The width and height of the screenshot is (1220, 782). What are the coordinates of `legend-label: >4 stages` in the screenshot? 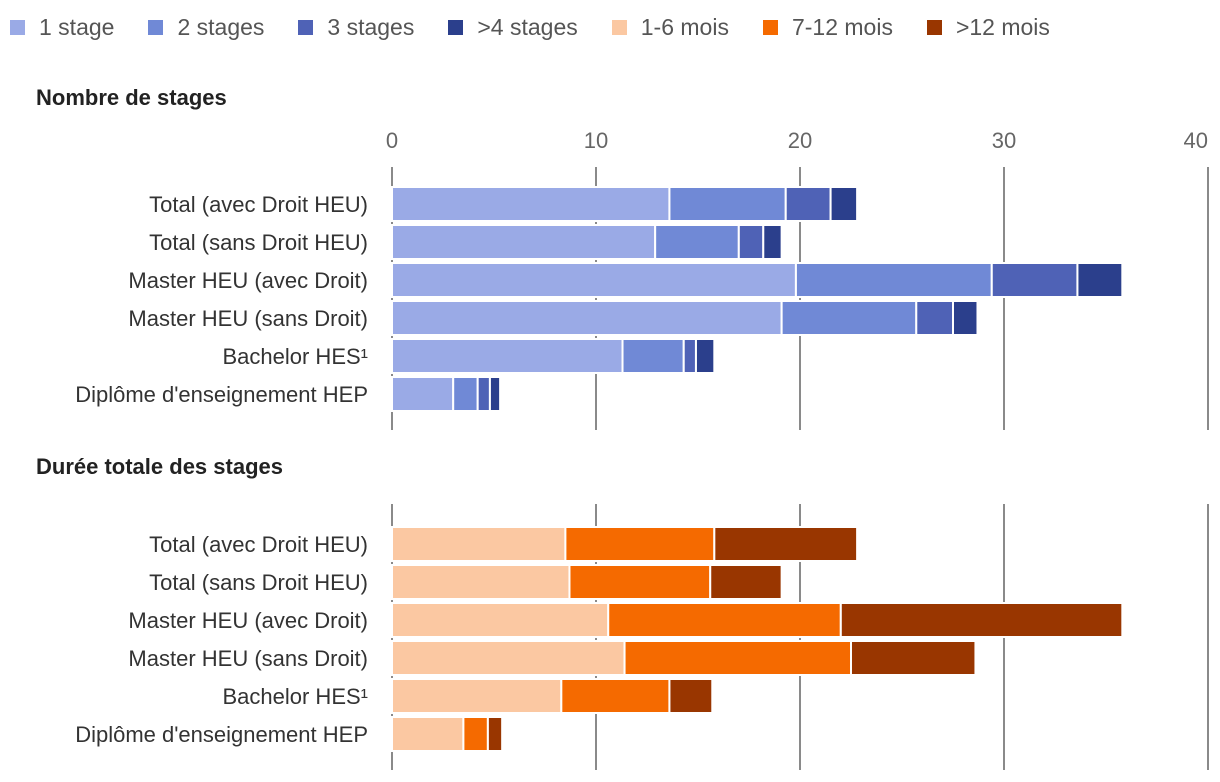 It's located at (527, 26).